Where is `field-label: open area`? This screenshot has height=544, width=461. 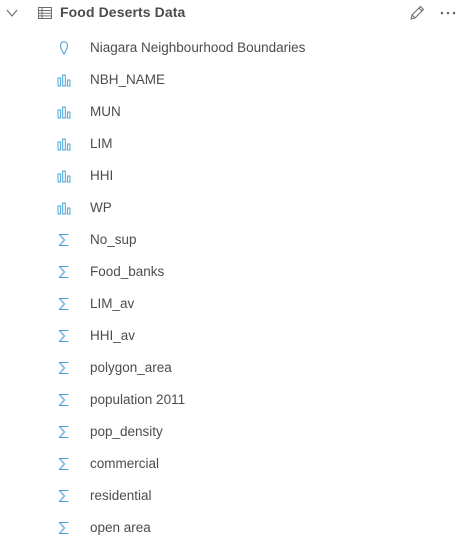 field-label: open area is located at coordinates (120, 527).